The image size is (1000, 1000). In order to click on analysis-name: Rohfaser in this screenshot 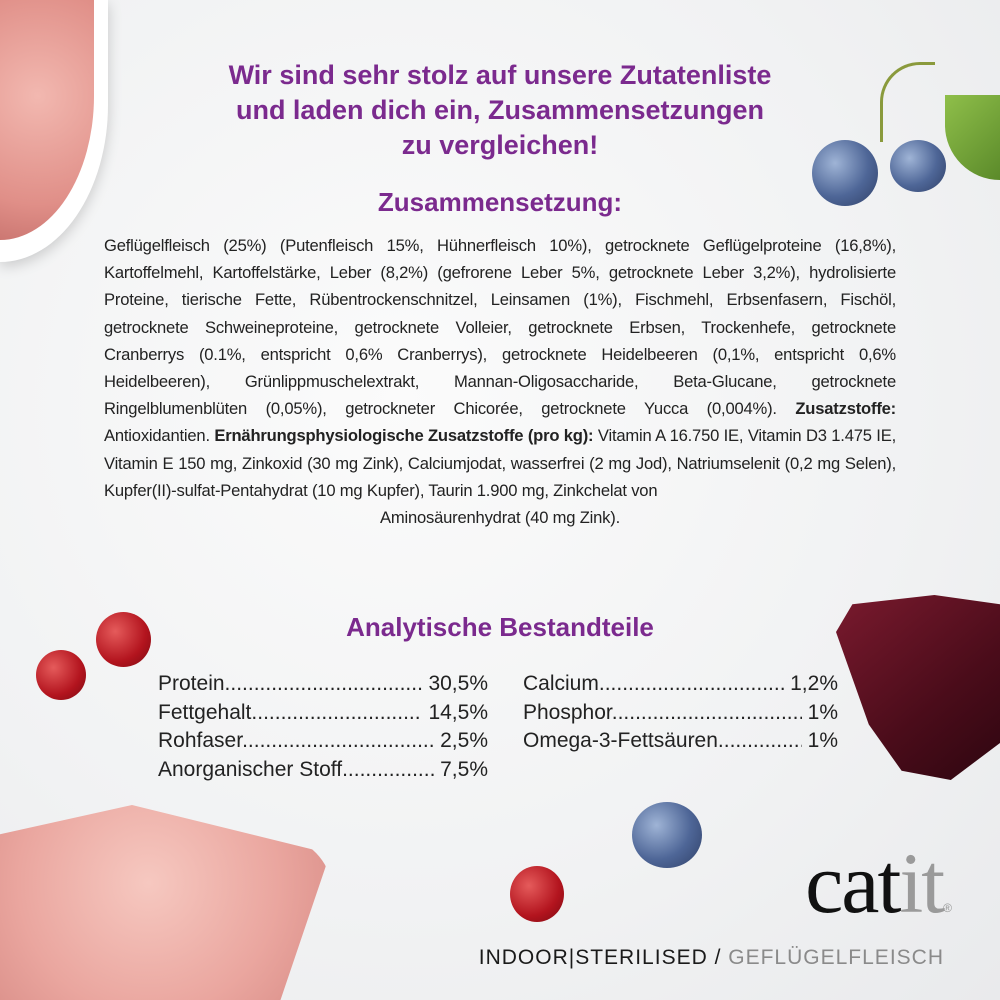, I will do `click(296, 741)`.